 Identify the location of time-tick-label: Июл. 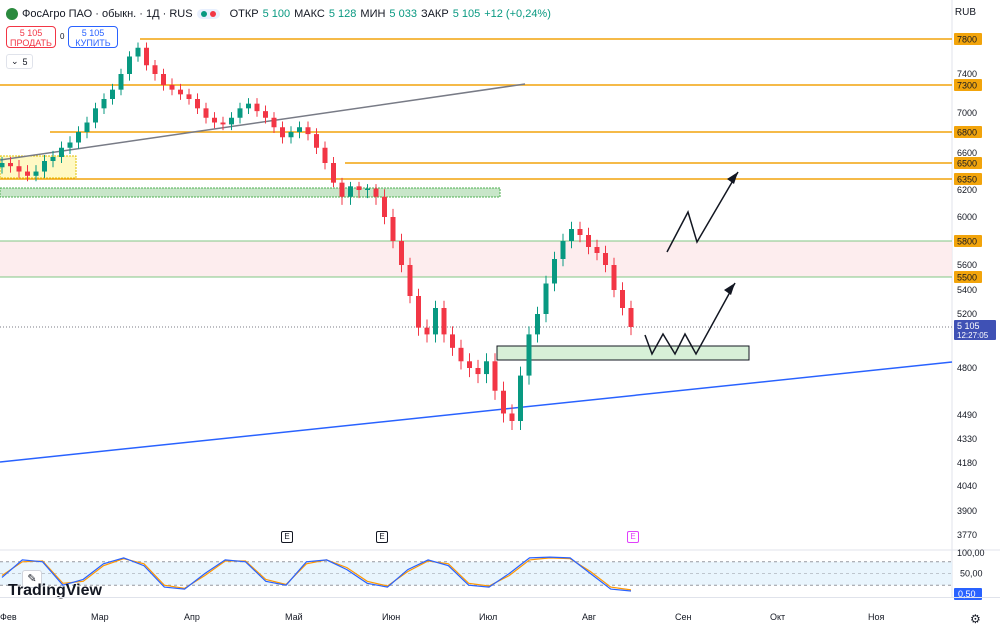
(488, 617).